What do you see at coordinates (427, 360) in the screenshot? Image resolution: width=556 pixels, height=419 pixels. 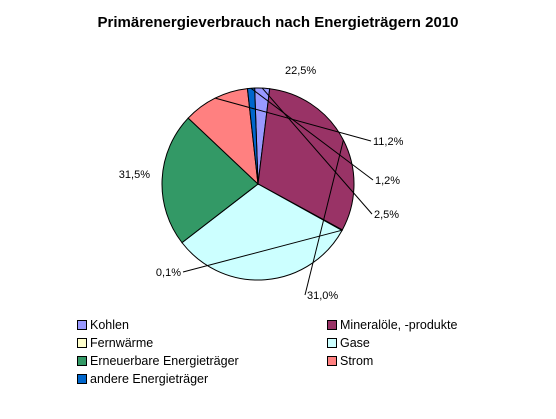 I see `legend-item: Strom` at bounding box center [427, 360].